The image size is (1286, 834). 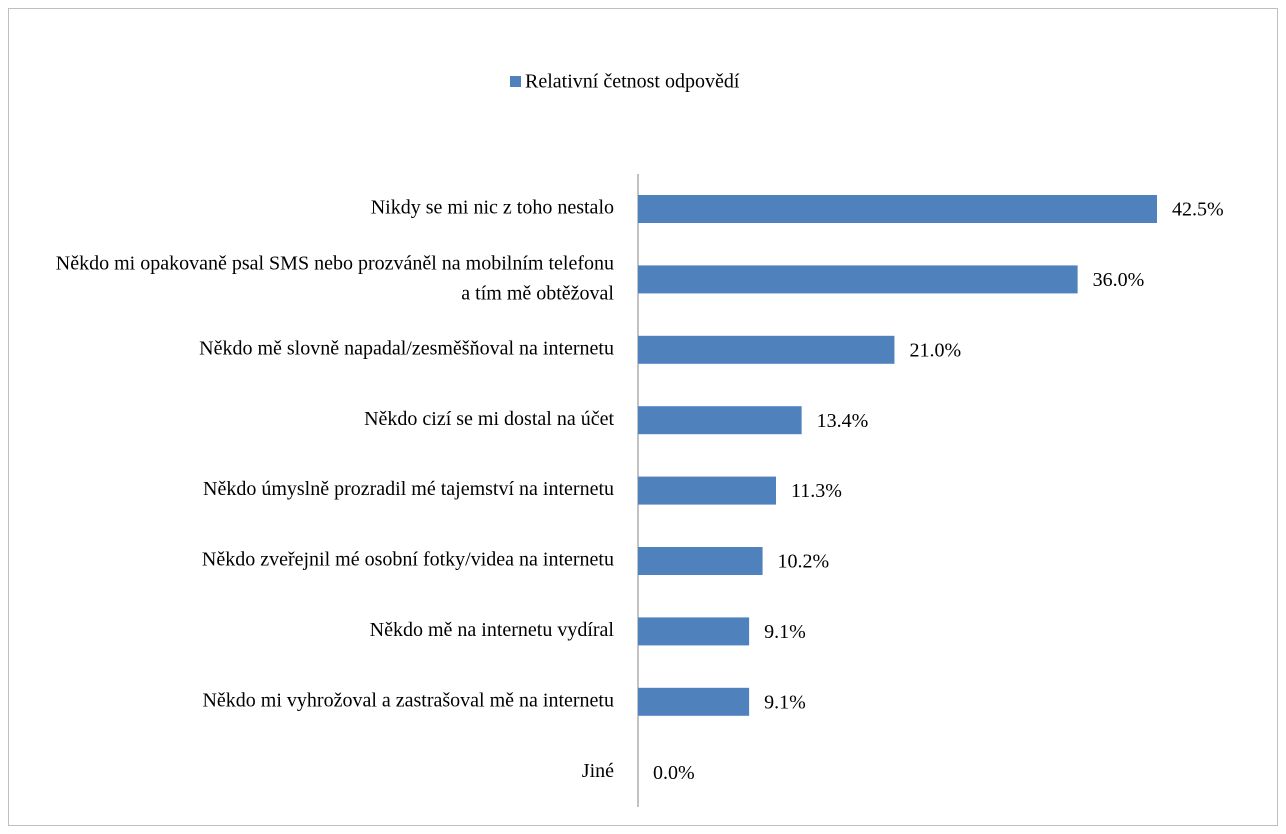 What do you see at coordinates (492, 208) in the screenshot?
I see `category-label: Nikdy se mi nic z toho nestalo` at bounding box center [492, 208].